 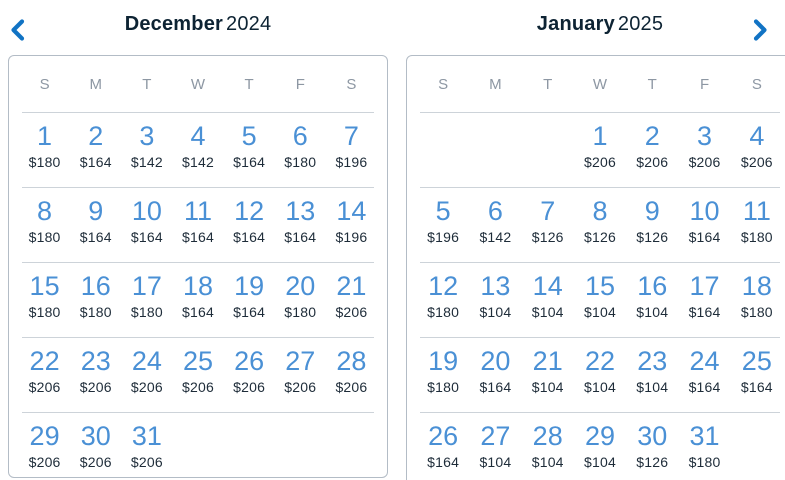 I want to click on calendar-day-cell: 29 $104, so click(x=600, y=446).